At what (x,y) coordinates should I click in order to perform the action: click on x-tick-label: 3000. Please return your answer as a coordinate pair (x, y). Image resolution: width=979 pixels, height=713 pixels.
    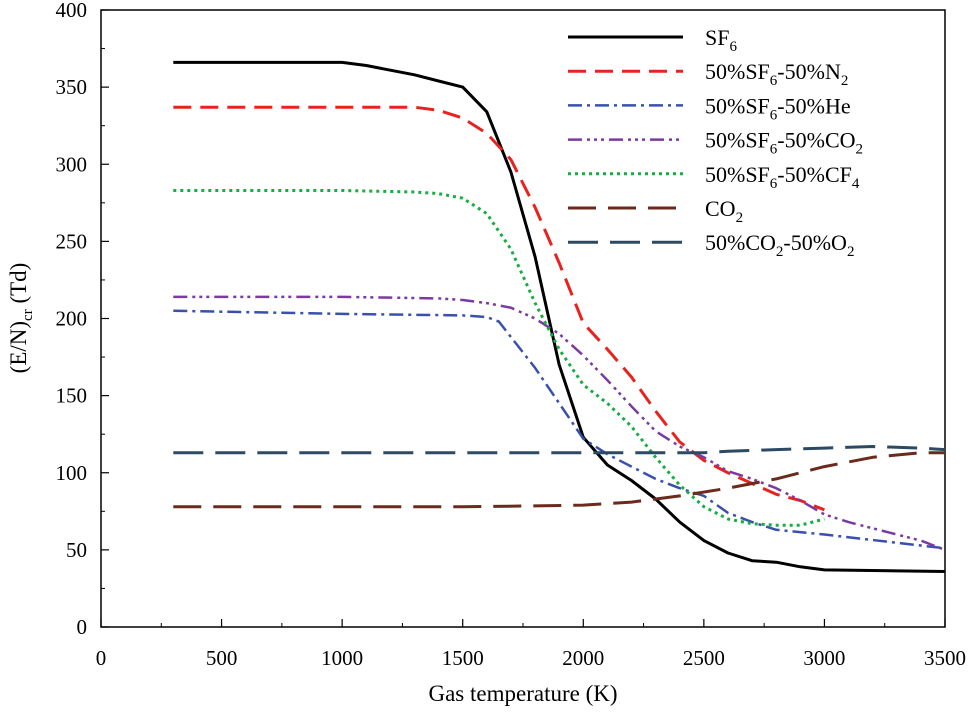
    Looking at the image, I should click on (824, 658).